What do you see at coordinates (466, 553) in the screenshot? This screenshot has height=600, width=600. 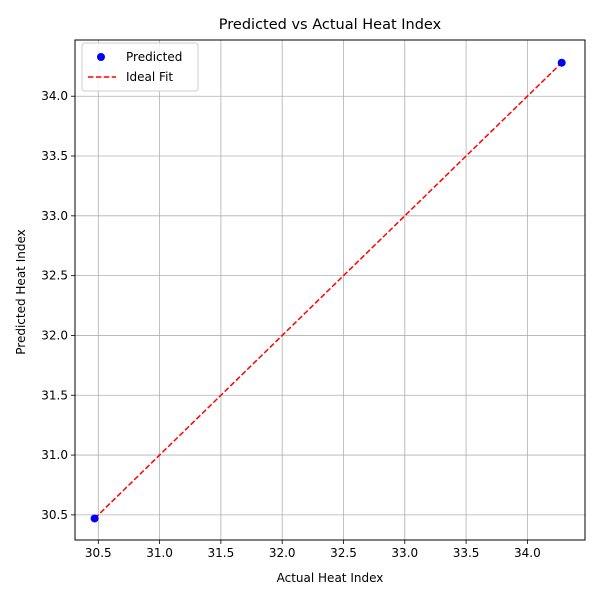 I see `x-tick-label: 33.5` at bounding box center [466, 553].